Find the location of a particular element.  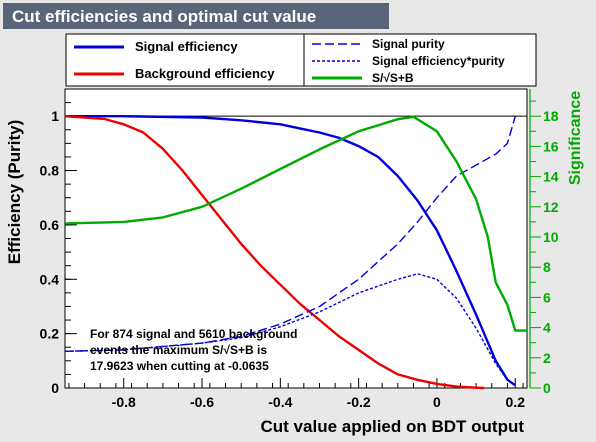

legend-label-3: Signal efficiency*purity is located at coordinates (438, 61).